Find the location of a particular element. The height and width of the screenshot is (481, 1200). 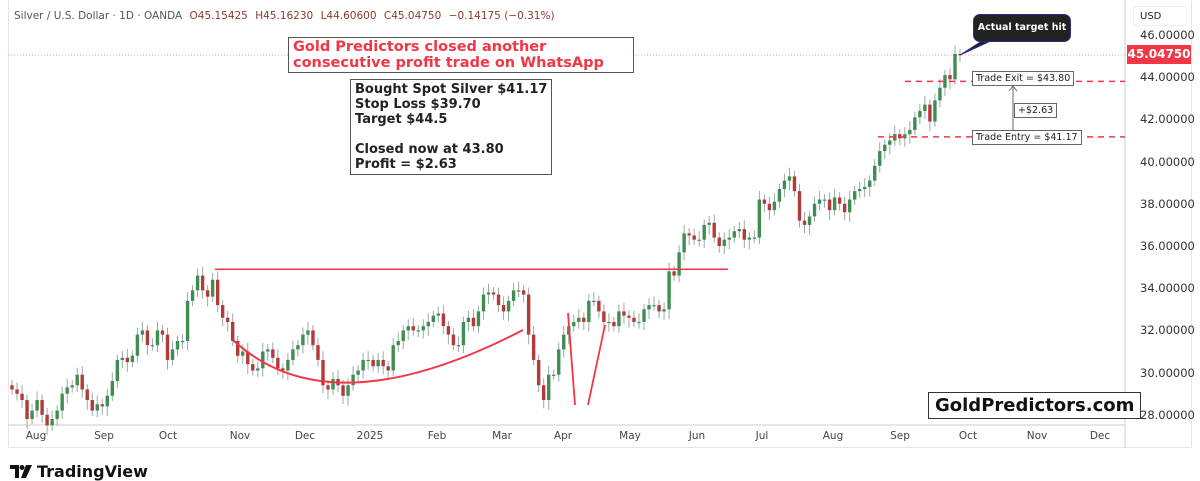

time-tick-label: 2025 is located at coordinates (370, 436).